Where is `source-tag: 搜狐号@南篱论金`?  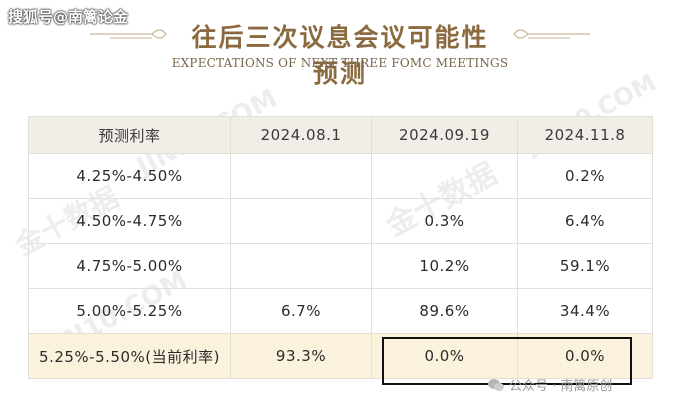 source-tag: 搜狐号@南篱论金 is located at coordinates (68, 17).